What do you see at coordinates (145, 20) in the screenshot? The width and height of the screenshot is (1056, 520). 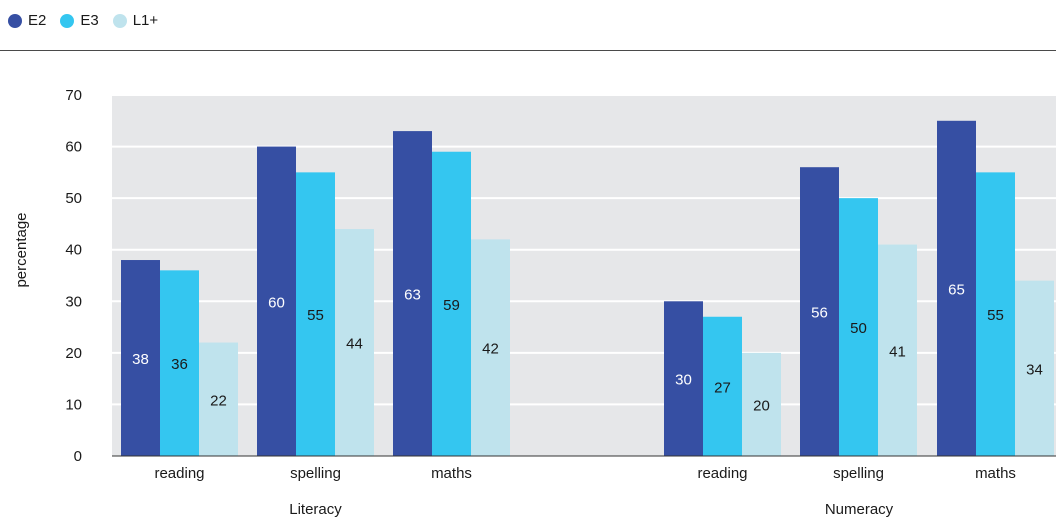 I see `legend-label-l1: L1+` at bounding box center [145, 20].